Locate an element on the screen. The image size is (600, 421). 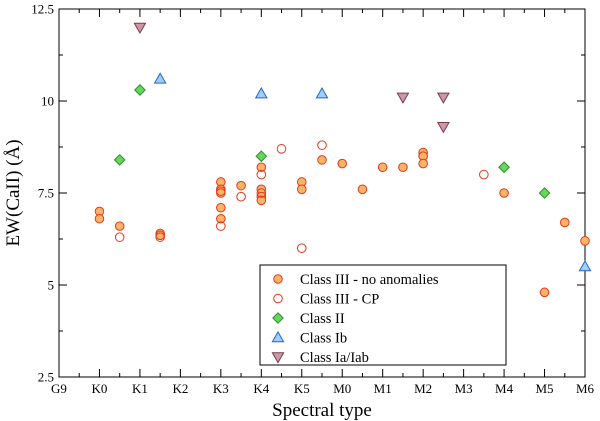
y-tick-label-5: 5 is located at coordinates (51, 285).